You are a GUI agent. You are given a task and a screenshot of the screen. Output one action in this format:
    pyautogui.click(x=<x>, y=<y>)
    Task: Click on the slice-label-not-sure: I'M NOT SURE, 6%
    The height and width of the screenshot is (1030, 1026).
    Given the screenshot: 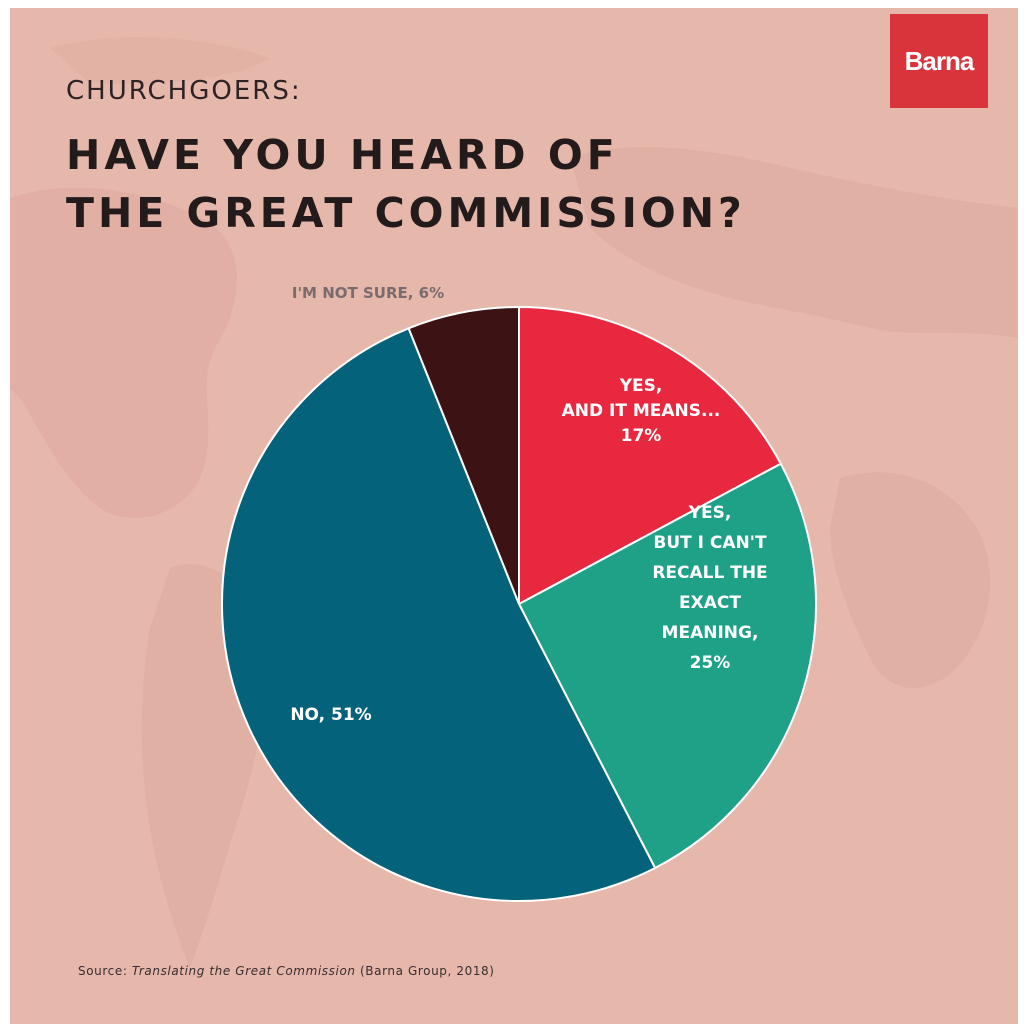 What is the action you would take?
    pyautogui.click(x=368, y=293)
    